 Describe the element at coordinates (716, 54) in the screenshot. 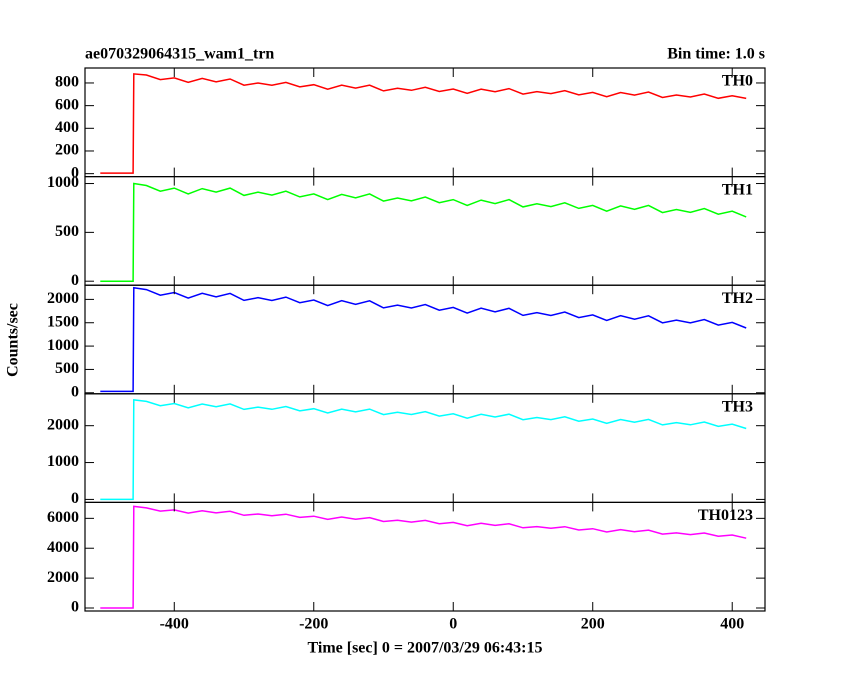

I see `chart-subtitle: Bin time: 1.0 s` at that location.